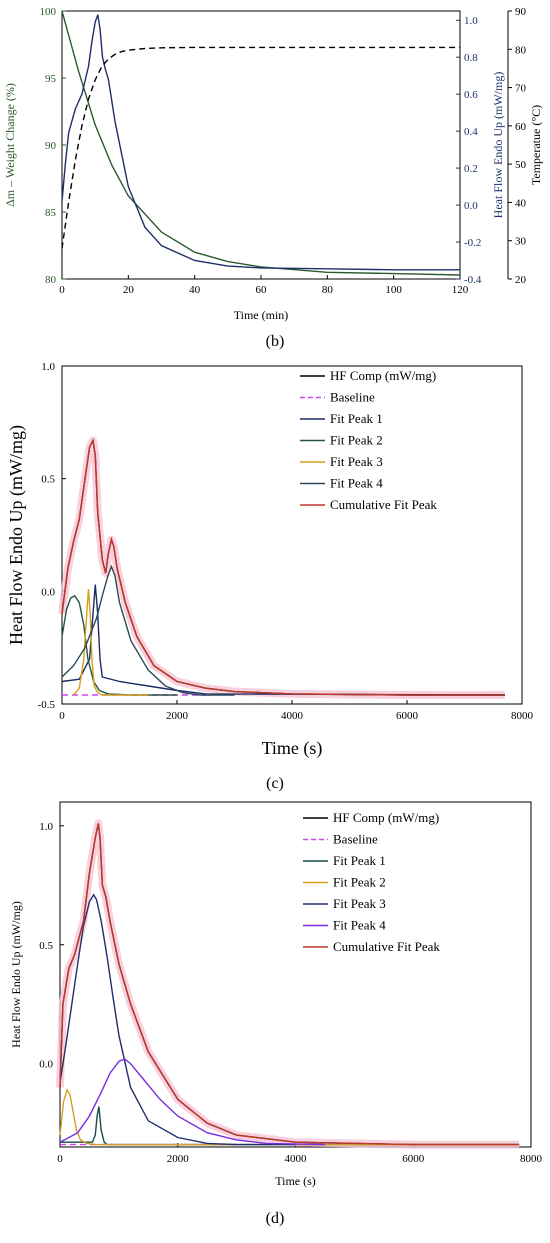  I want to click on y-left-tick-label: 85, so click(51, 213).